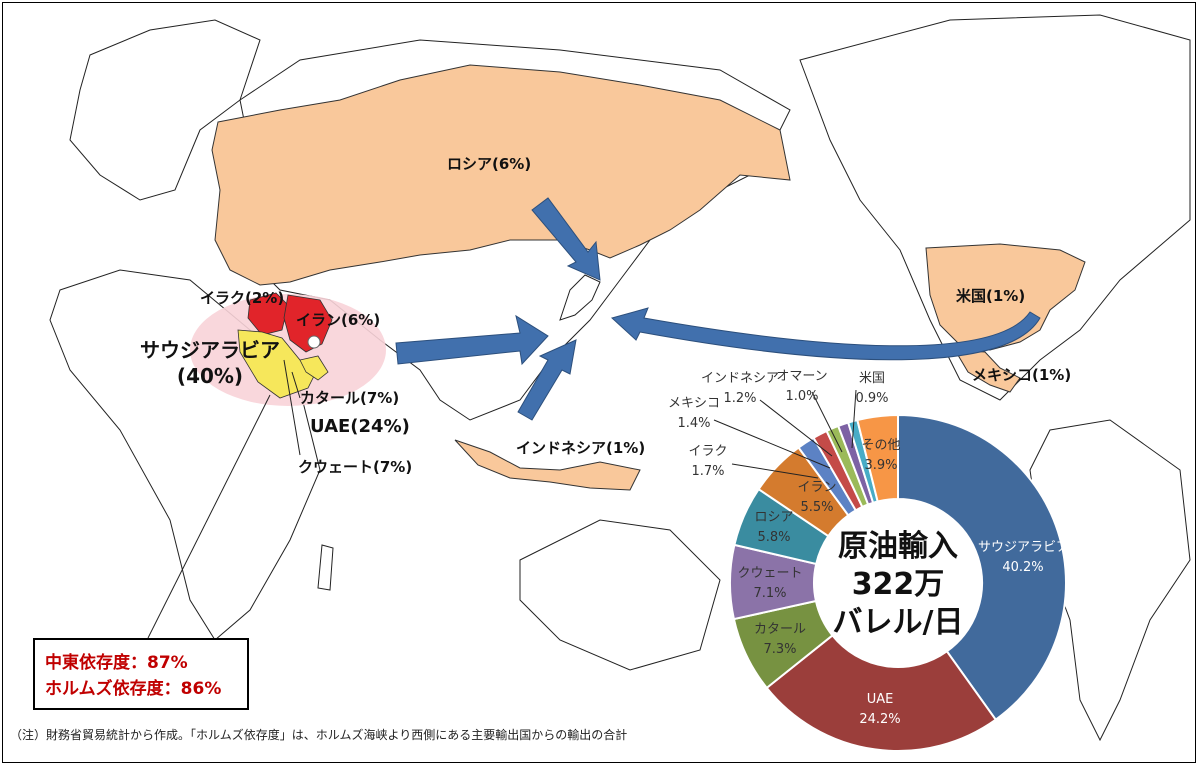 Image resolution: width=1200 pixels, height=767 pixels. I want to click on arrow-usa, so click(825, 334).